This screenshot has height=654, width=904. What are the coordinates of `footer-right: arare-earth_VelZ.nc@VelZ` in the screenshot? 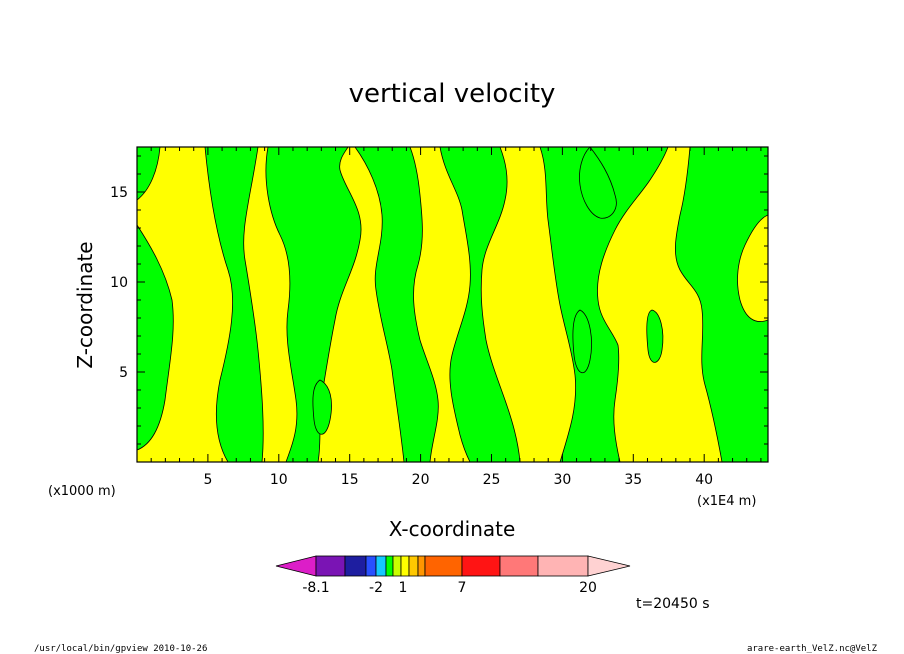 It's located at (812, 649).